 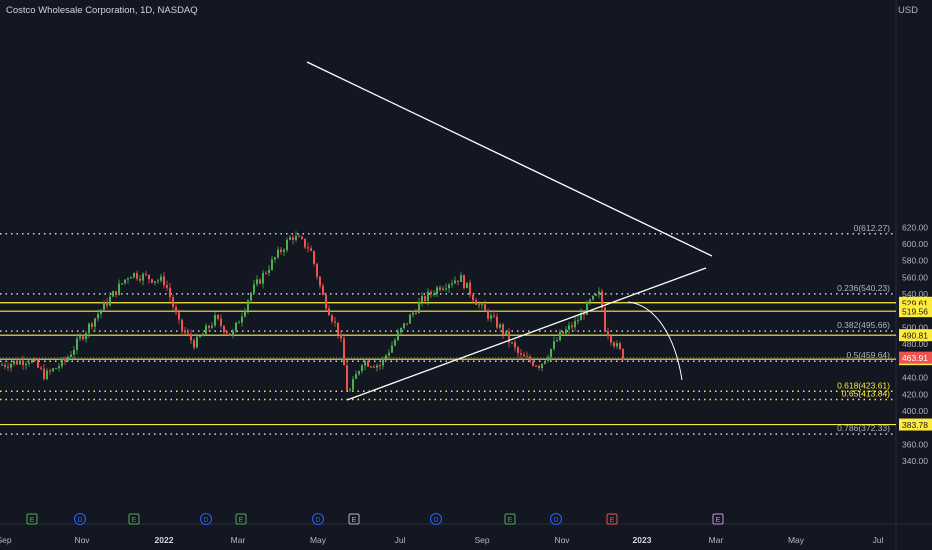 I want to click on y-tick-label: 620.00, so click(x=915, y=227).